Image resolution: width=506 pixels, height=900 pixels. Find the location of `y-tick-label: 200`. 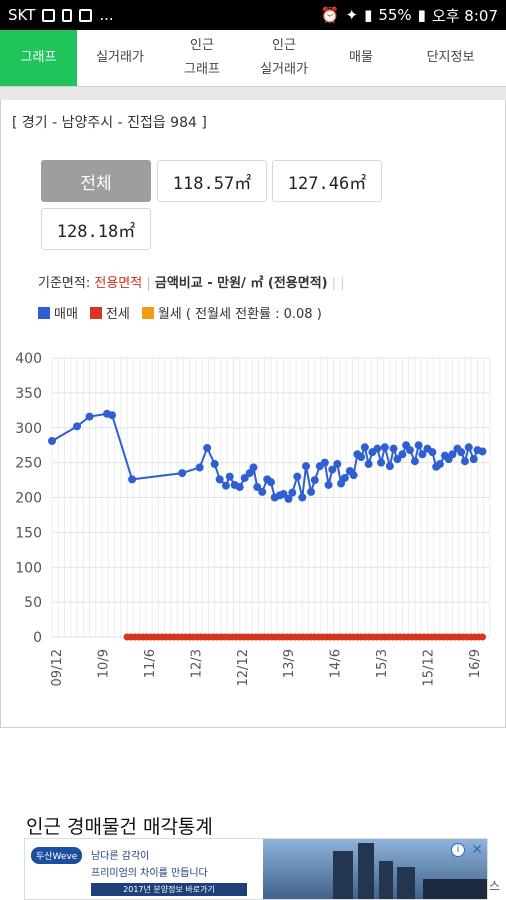

y-tick-label: 200 is located at coordinates (28, 499).